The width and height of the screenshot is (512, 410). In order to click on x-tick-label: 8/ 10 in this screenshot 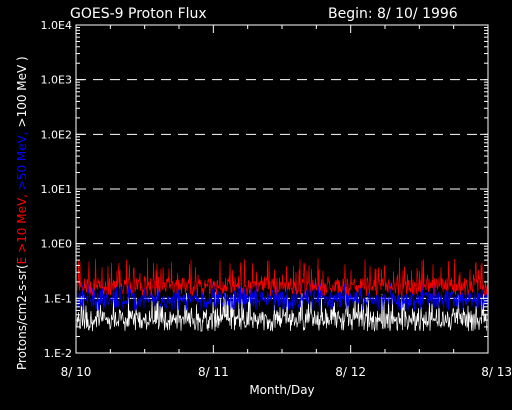, I will do `click(76, 372)`.